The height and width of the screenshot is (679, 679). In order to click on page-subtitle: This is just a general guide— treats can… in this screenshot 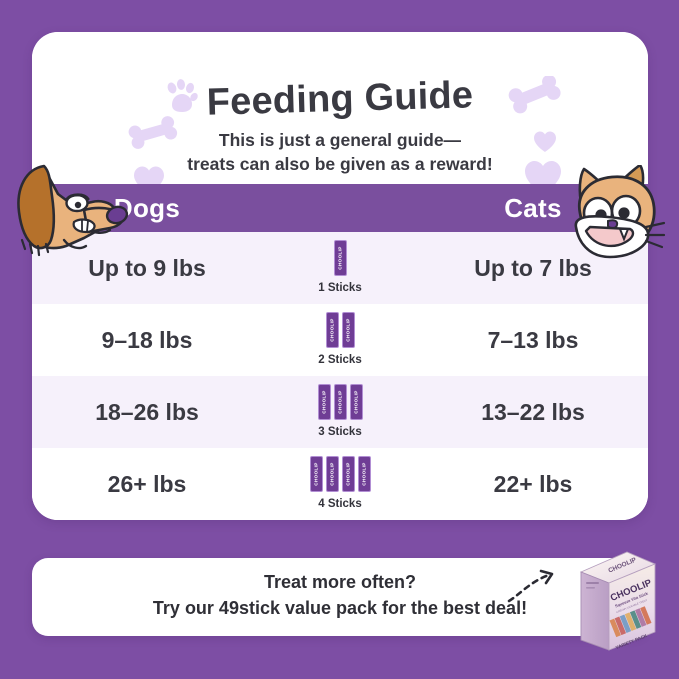, I will do `click(340, 152)`.